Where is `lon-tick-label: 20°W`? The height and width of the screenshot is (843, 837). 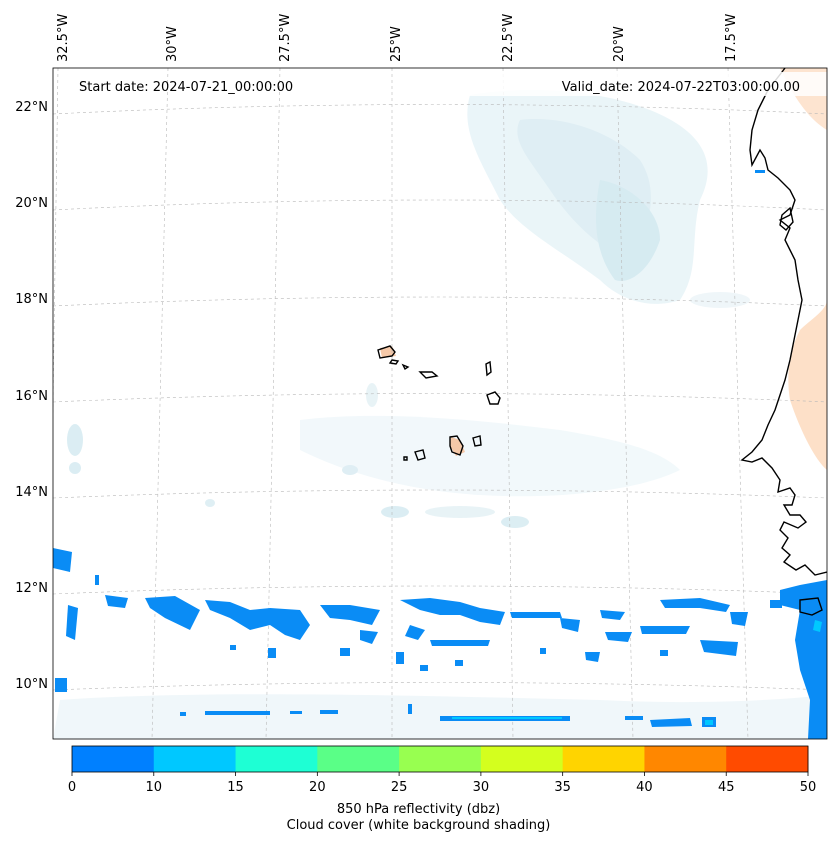
lon-tick-label: 20°W is located at coordinates (619, 44).